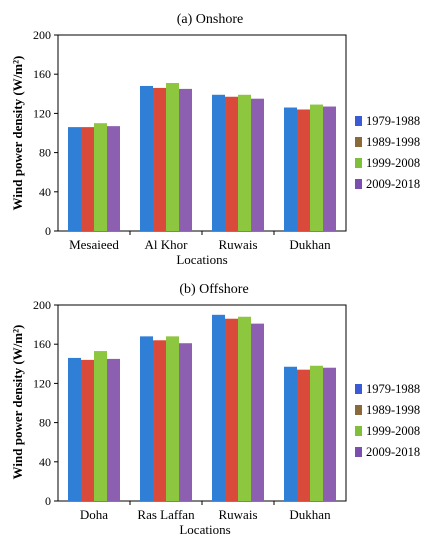 This screenshot has width=430, height=550. Describe the element at coordinates (210, 19) in the screenshot. I see `onshore-chart-title: (a) Onshore` at that location.